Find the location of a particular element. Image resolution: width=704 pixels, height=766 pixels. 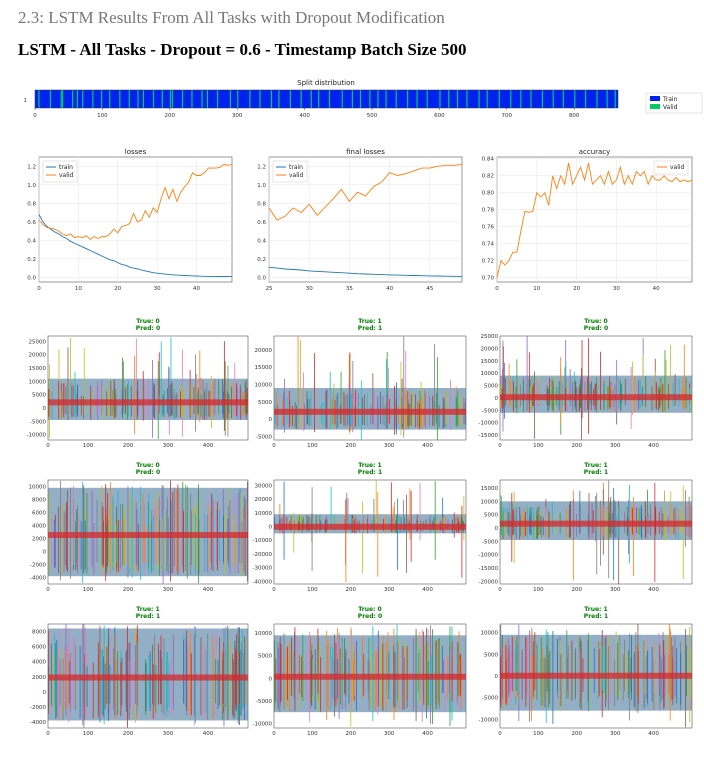

x-tick-label: 35 is located at coordinates (349, 289).